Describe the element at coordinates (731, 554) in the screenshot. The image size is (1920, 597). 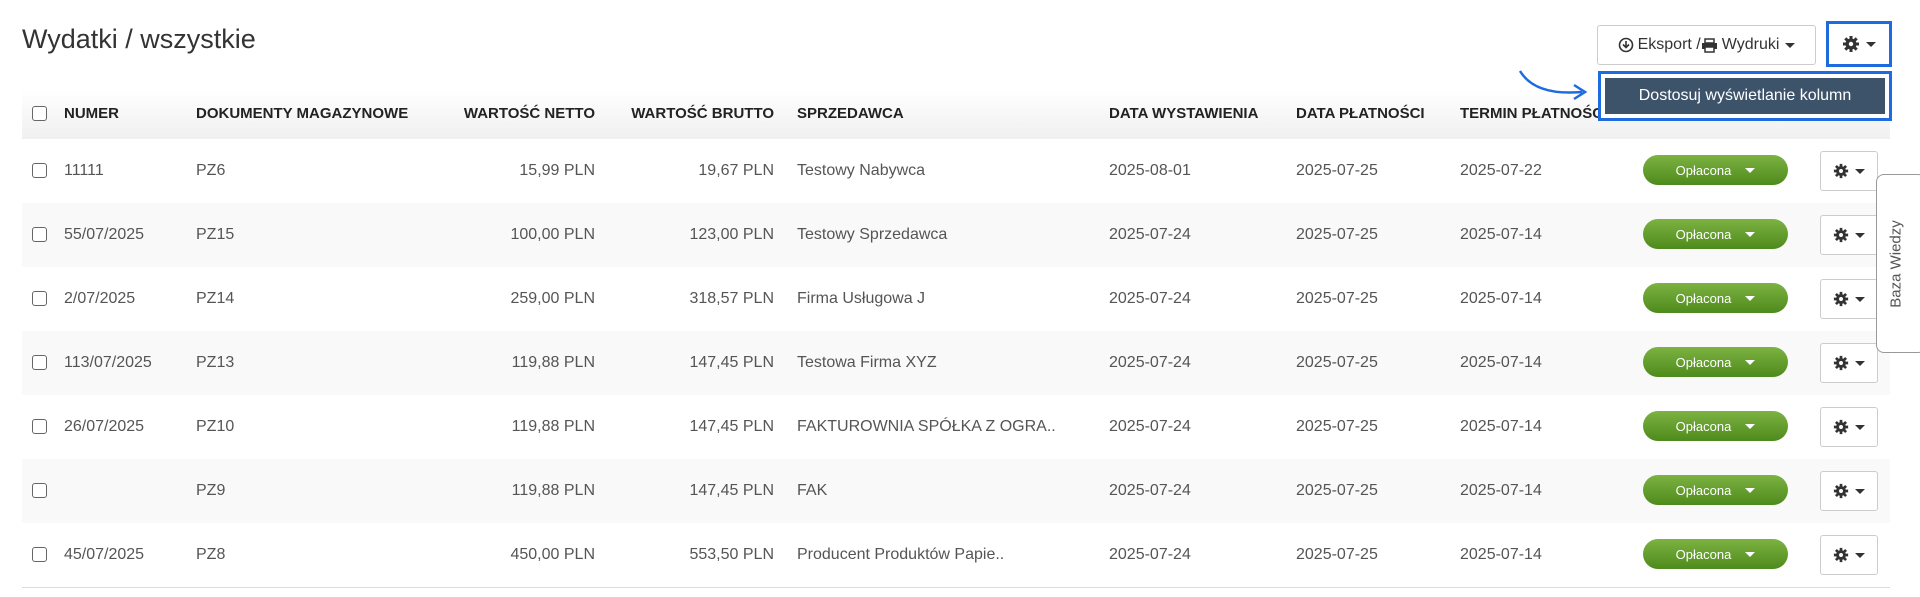
I see `cell: 553,50 PLN` at that location.